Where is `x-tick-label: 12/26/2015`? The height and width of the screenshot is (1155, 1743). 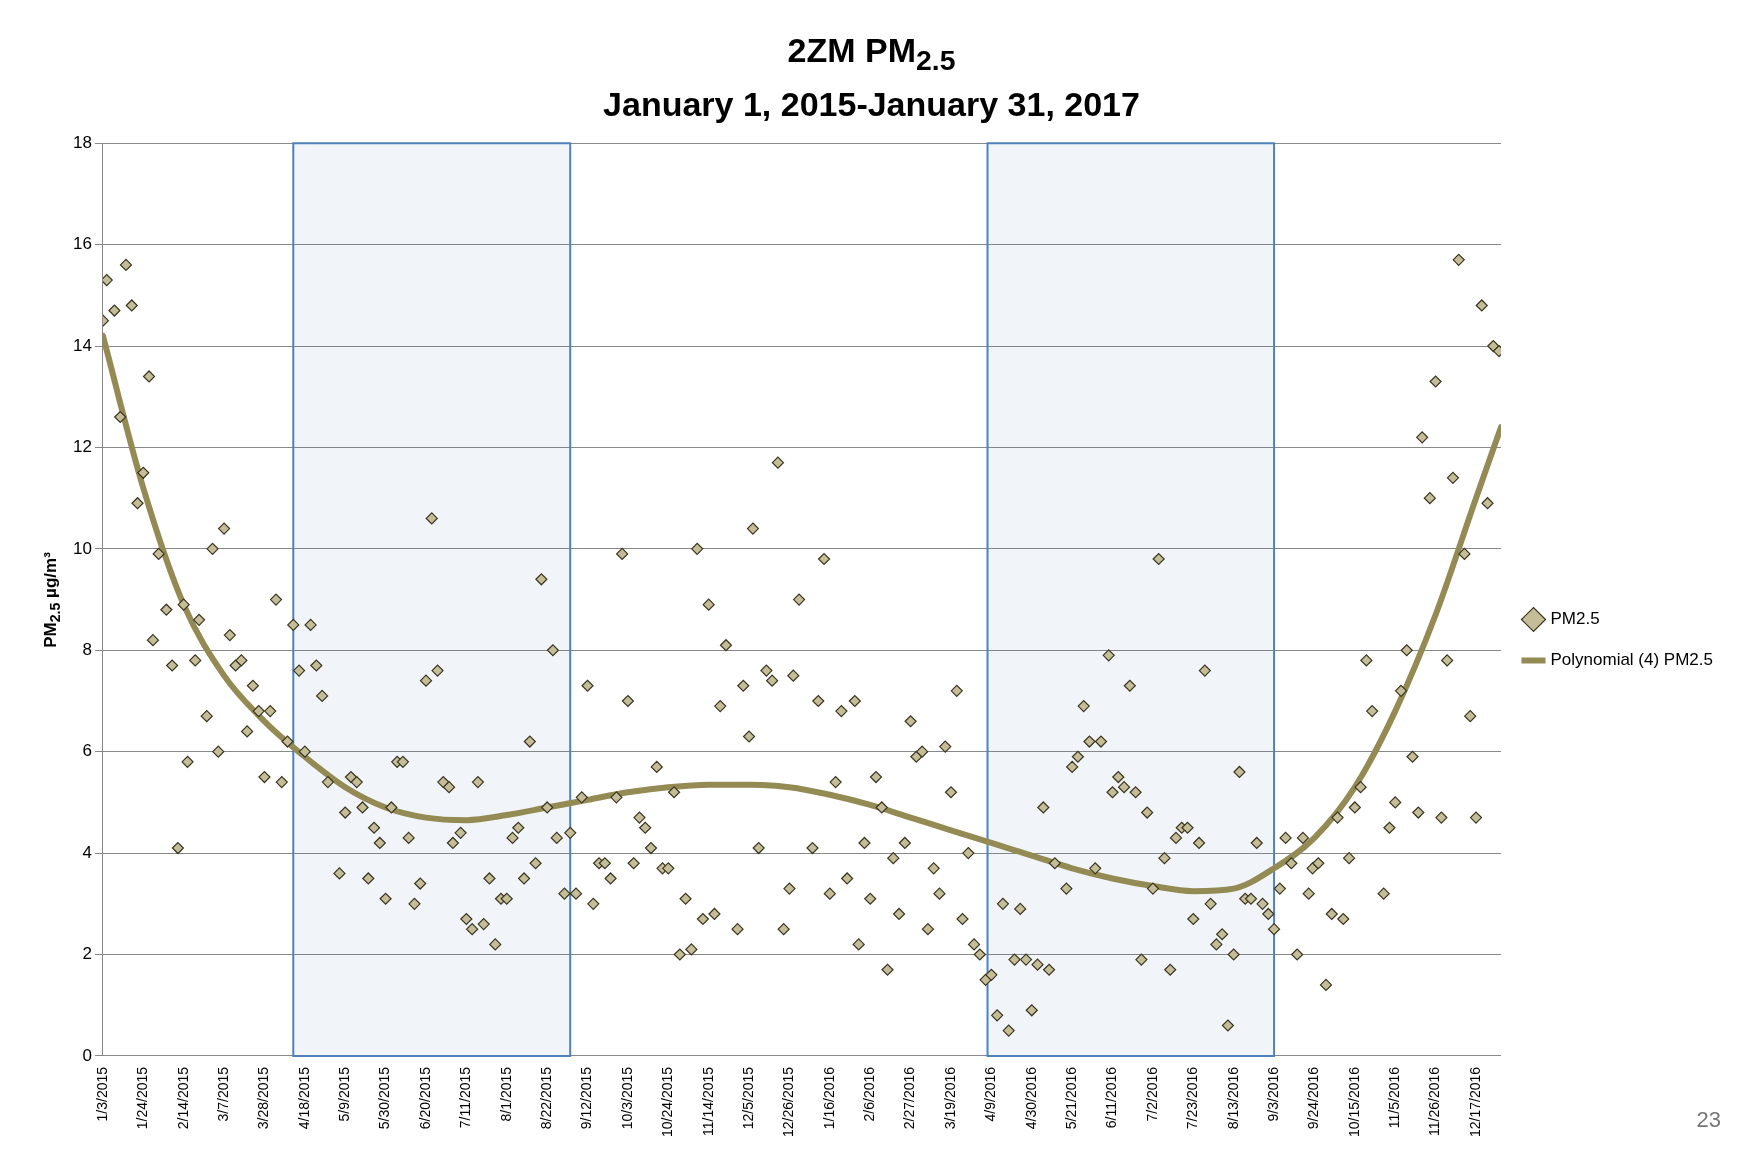
x-tick-label: 12/26/2015 is located at coordinates (788, 1102).